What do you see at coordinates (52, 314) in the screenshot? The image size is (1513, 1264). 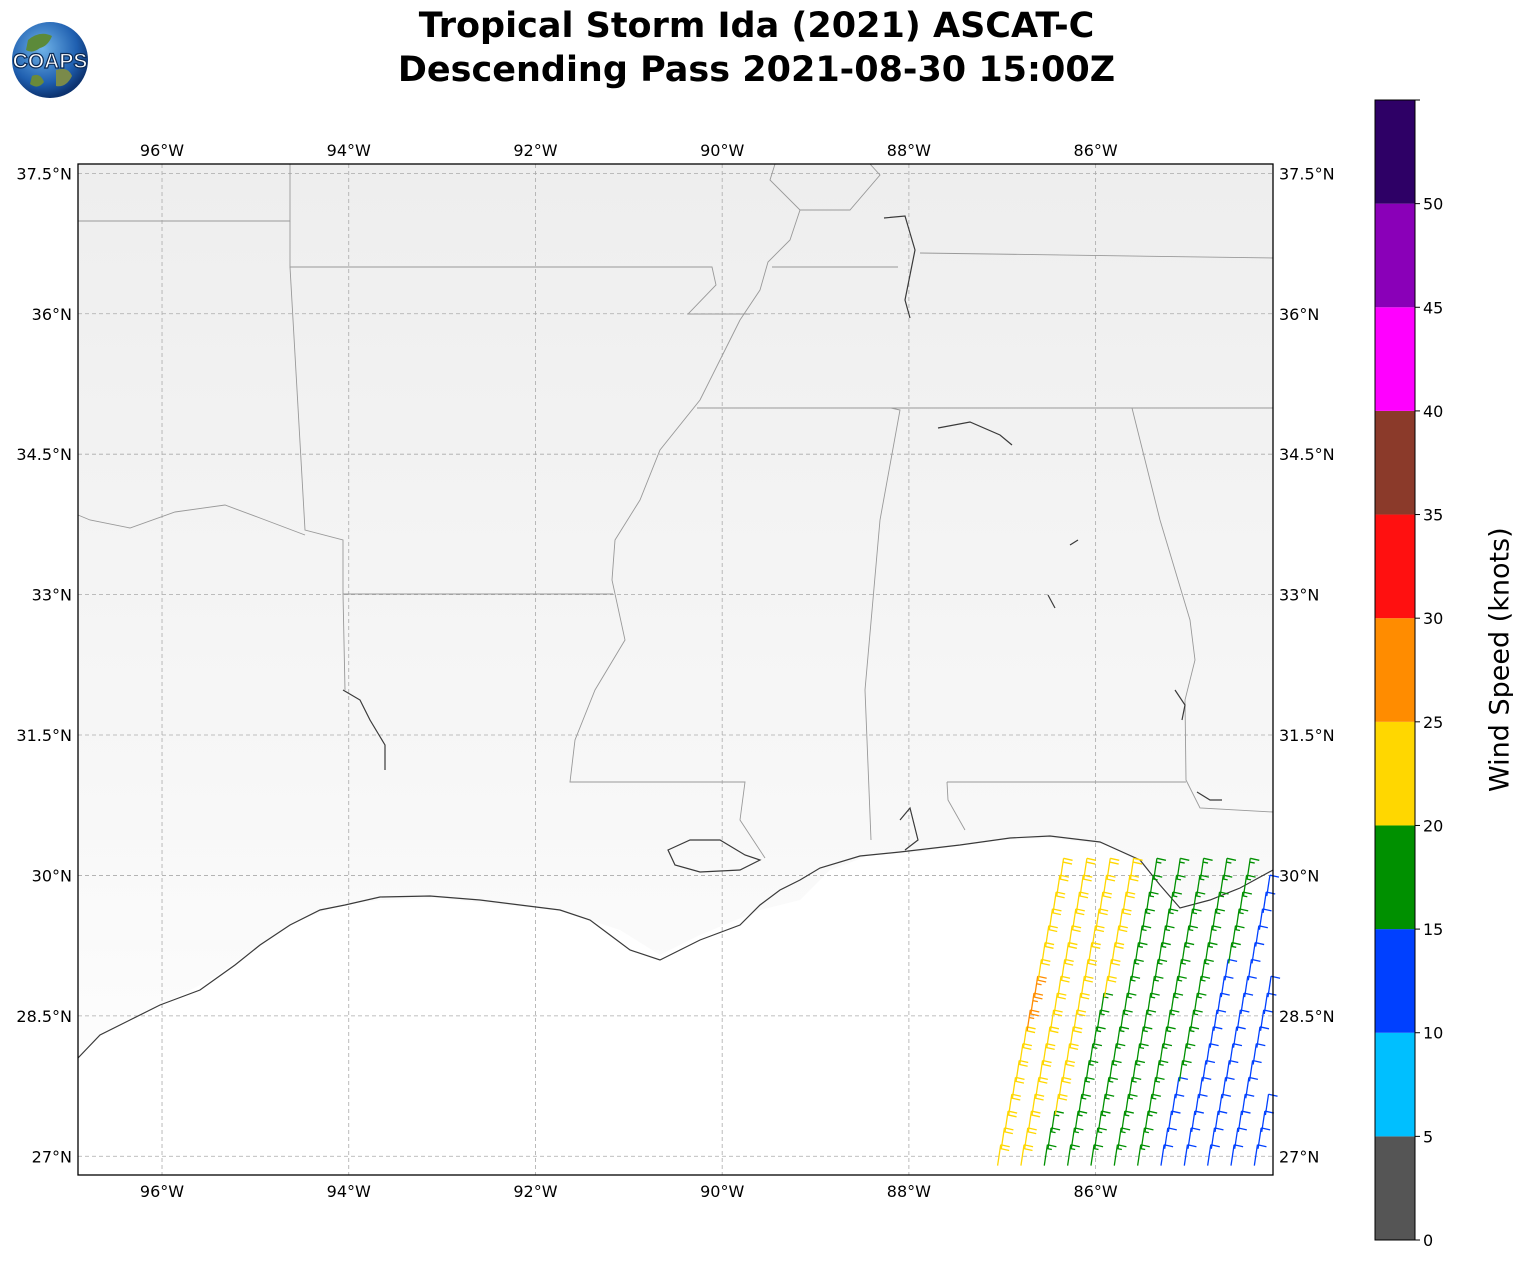 I see `lat-tick-label-left: 36°N` at bounding box center [52, 314].